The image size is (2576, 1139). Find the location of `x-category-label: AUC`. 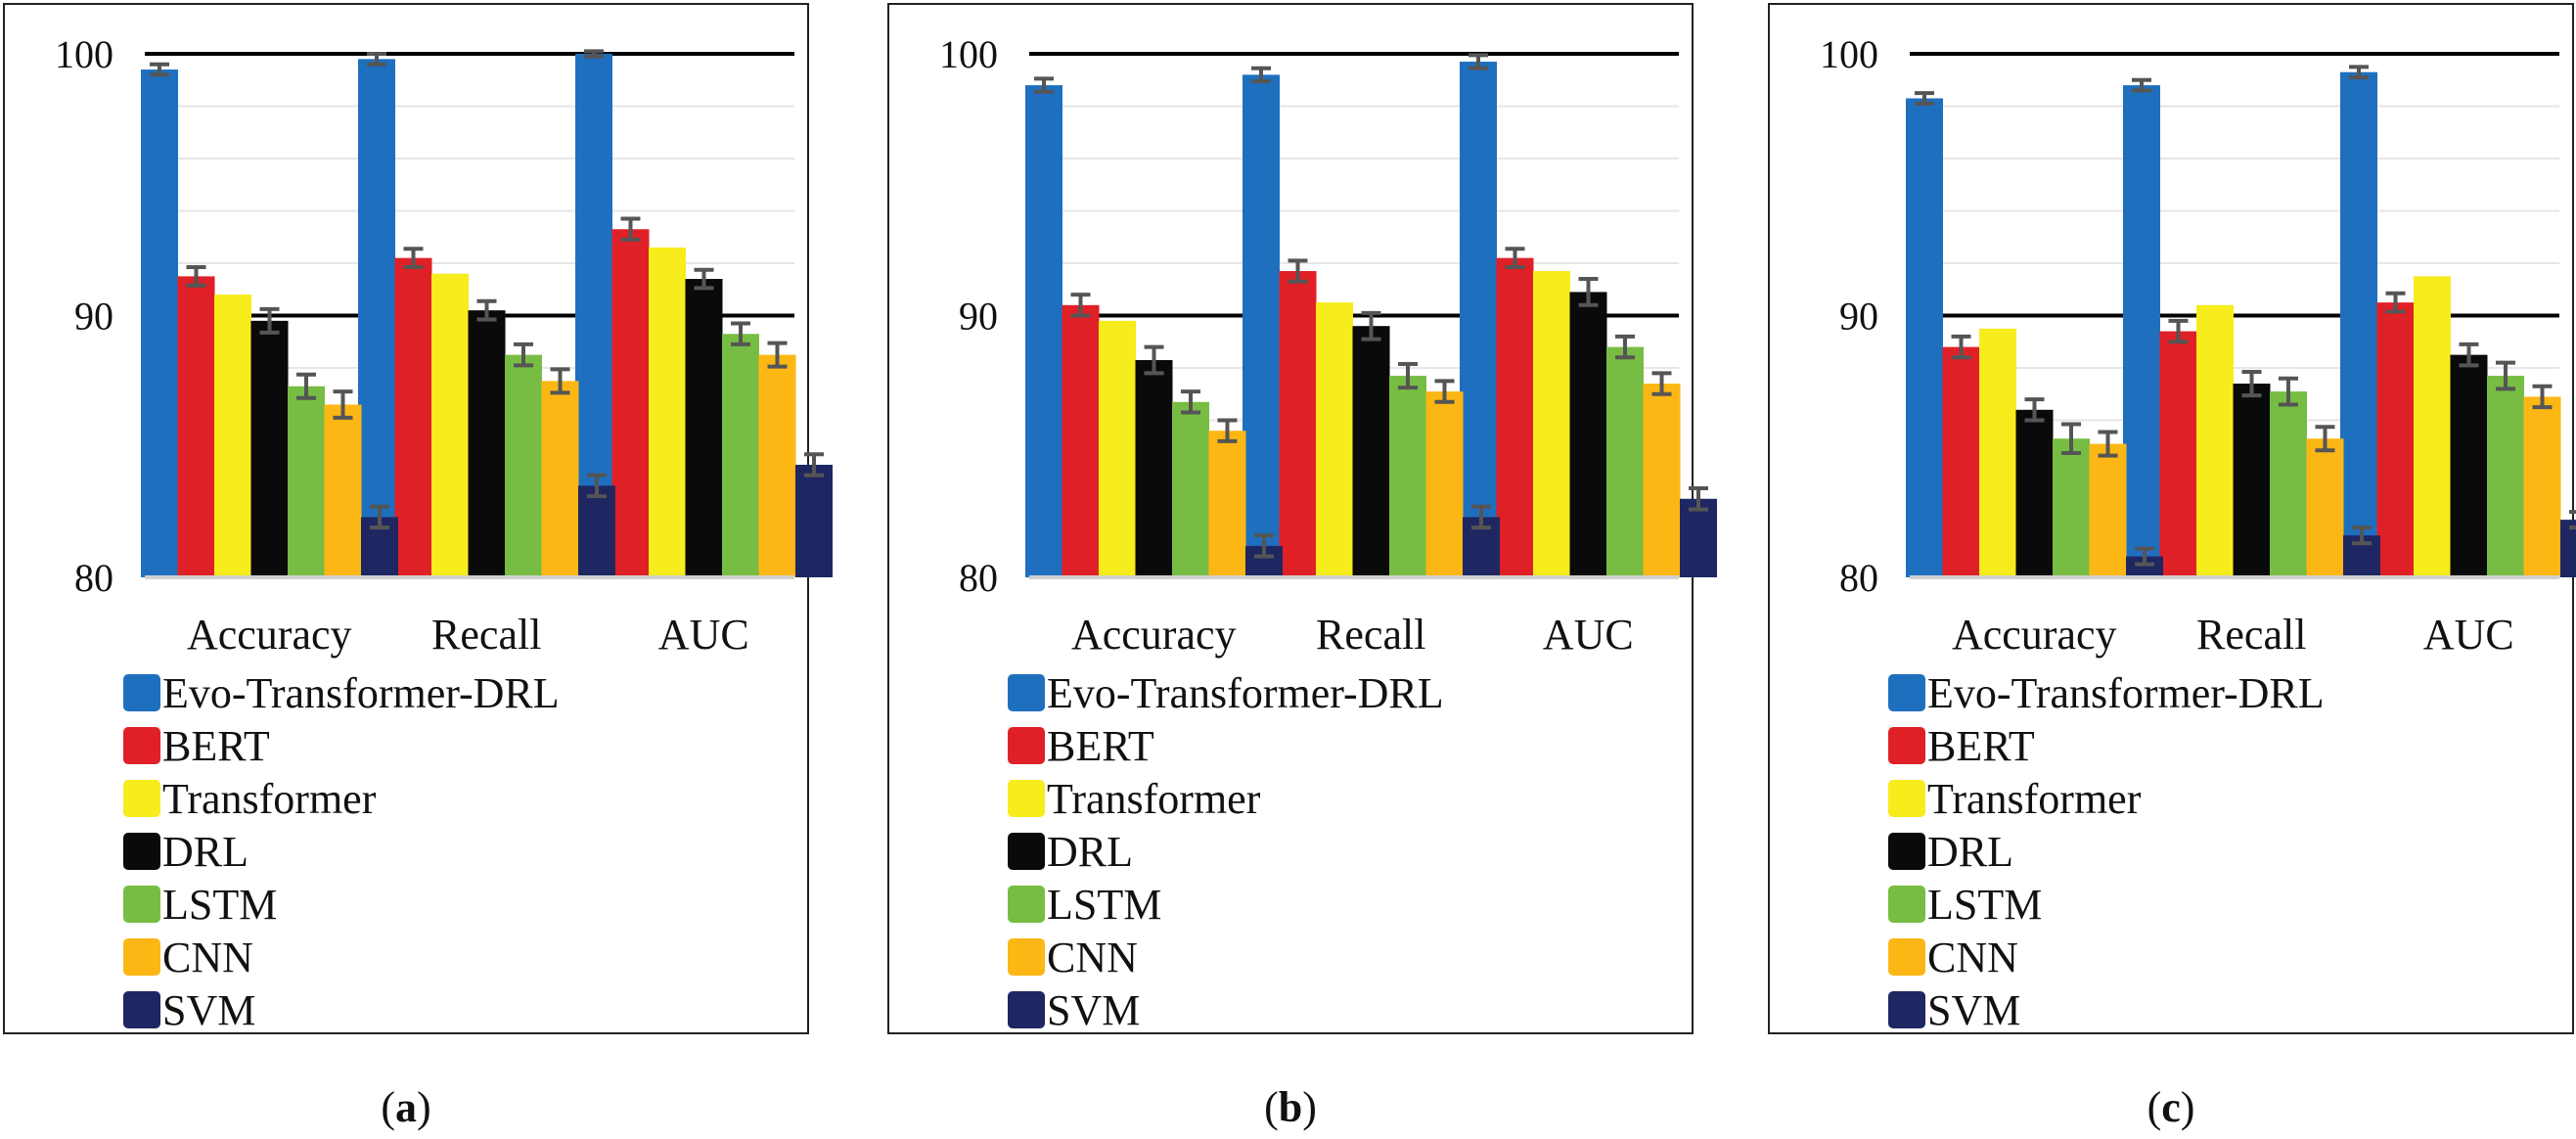

x-category-label: AUC is located at coordinates (703, 635).